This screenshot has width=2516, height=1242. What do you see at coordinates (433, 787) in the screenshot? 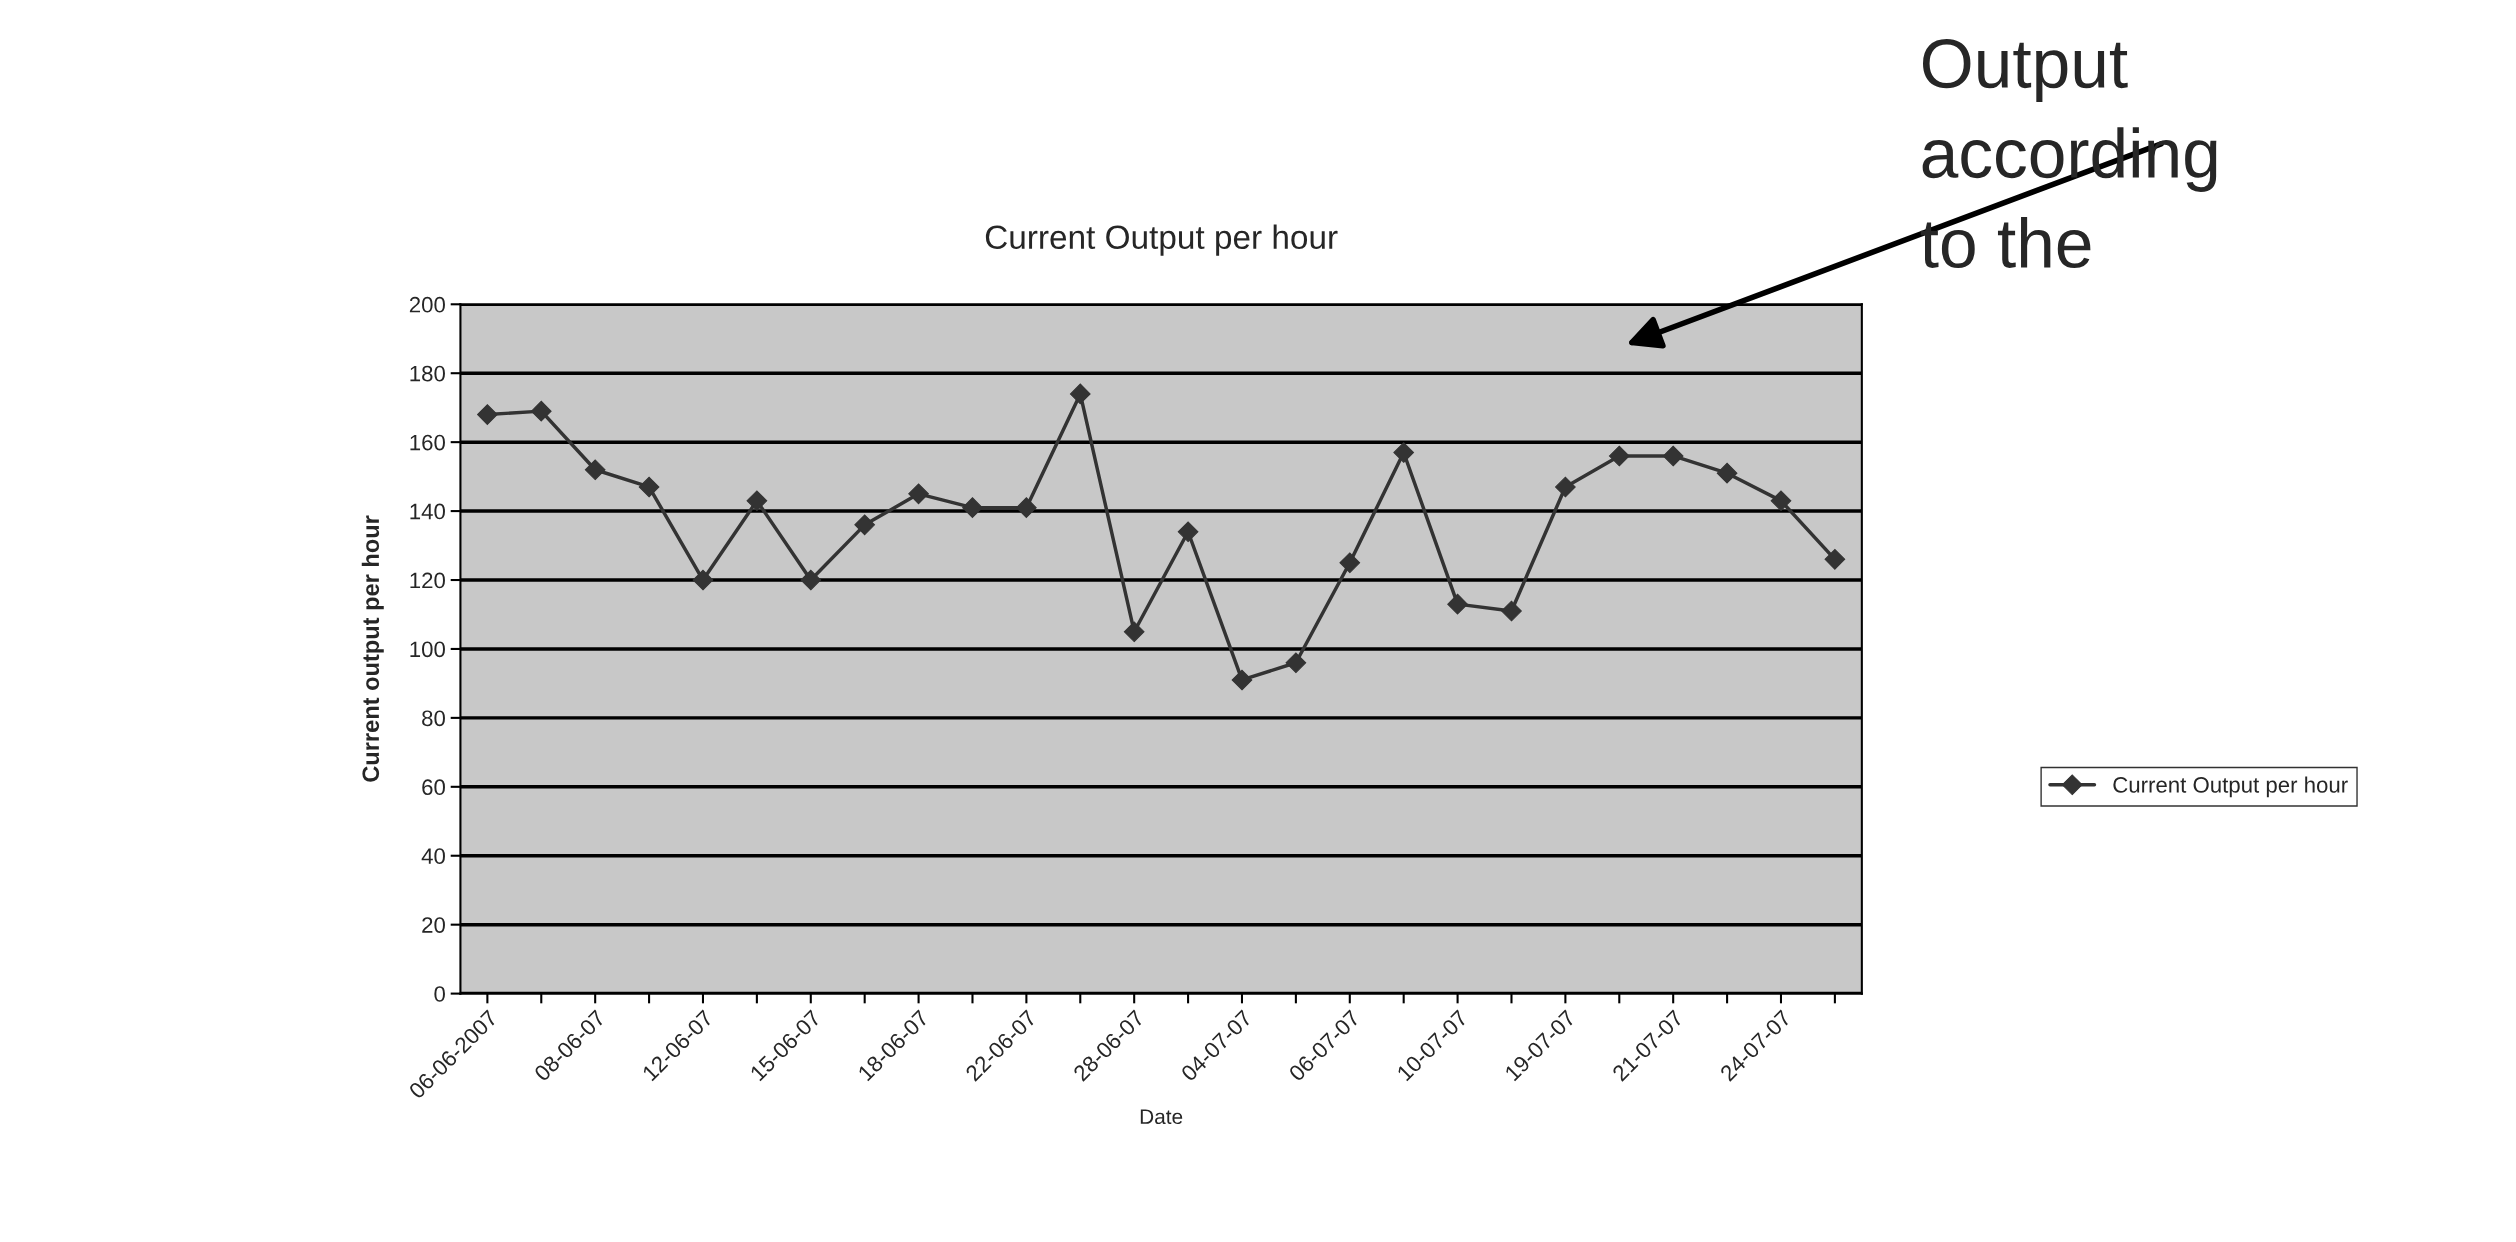
I see `y-tick-label: 60` at bounding box center [433, 787].